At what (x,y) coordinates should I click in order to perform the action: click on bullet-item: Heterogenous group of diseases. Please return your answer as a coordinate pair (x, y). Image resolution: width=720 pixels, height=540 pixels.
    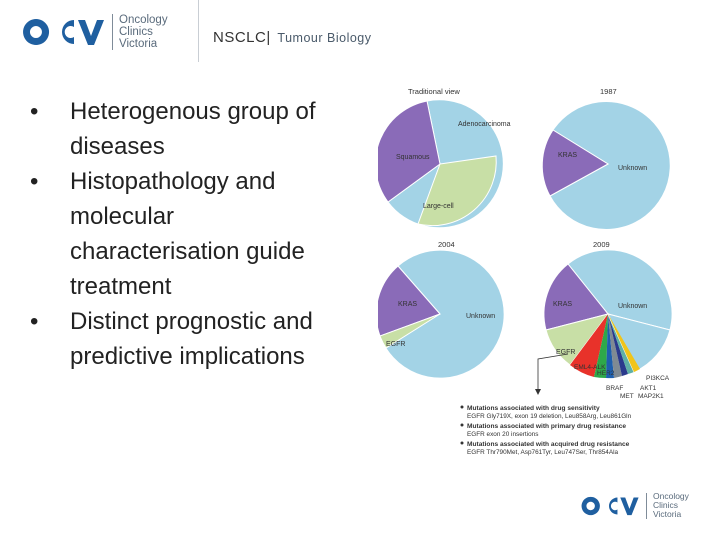
    Looking at the image, I should click on (185, 129).